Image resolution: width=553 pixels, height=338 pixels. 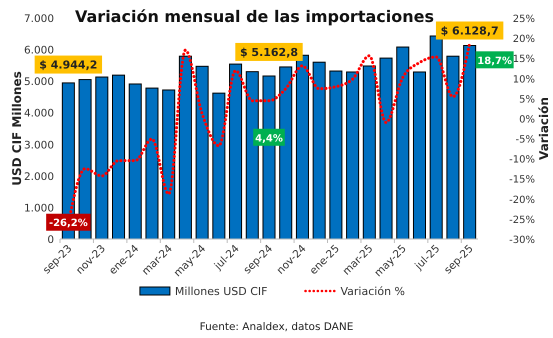 What do you see at coordinates (523, 80) in the screenshot?
I see `y2-tick-label: 10%` at bounding box center [523, 80].